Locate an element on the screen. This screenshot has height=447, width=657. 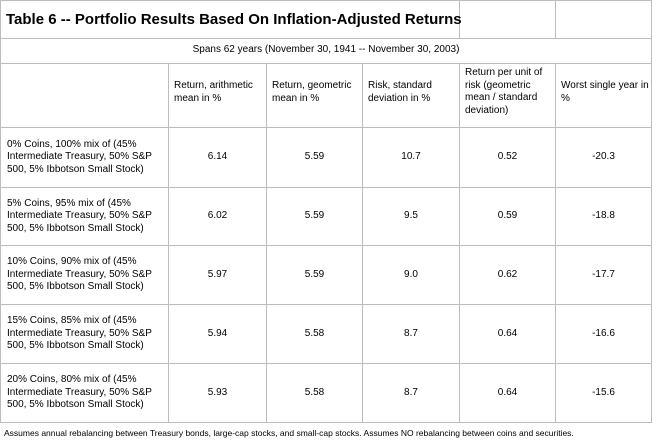
table-cell: 6.02 is located at coordinates (217, 216).